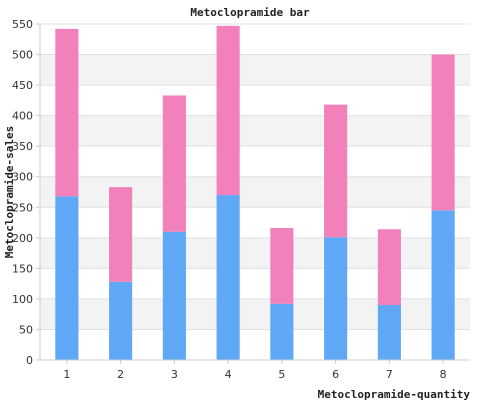  What do you see at coordinates (22, 238) in the screenshot?
I see `y-tick-label: 200` at bounding box center [22, 238].